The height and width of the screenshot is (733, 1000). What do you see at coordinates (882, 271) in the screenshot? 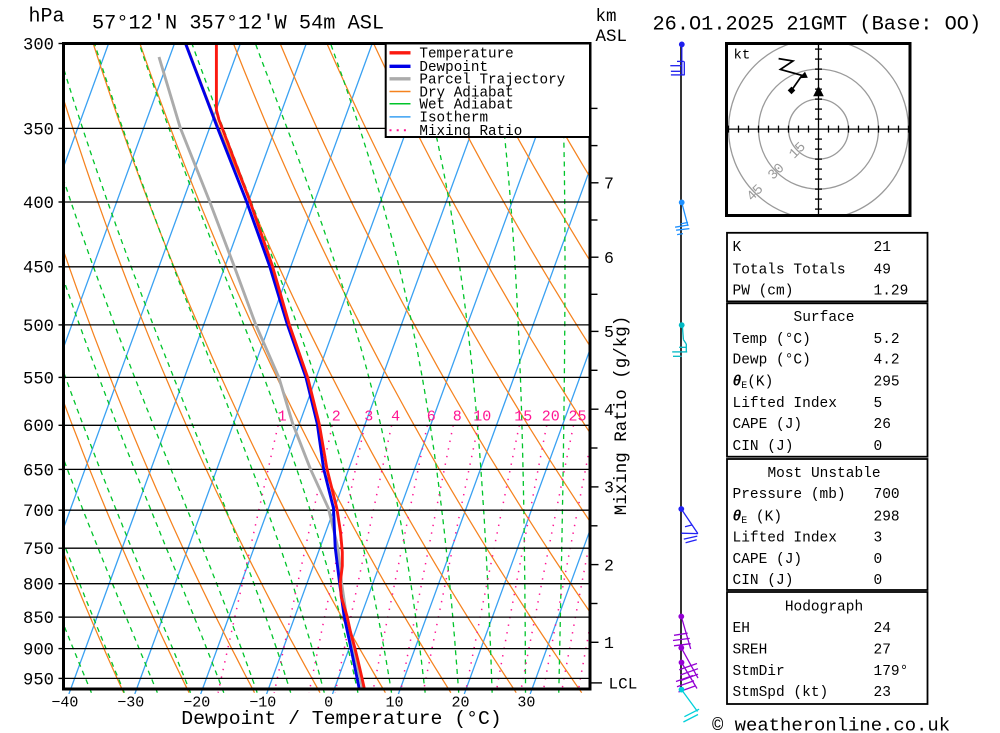
I see `svg-text: 49` at bounding box center [882, 271].